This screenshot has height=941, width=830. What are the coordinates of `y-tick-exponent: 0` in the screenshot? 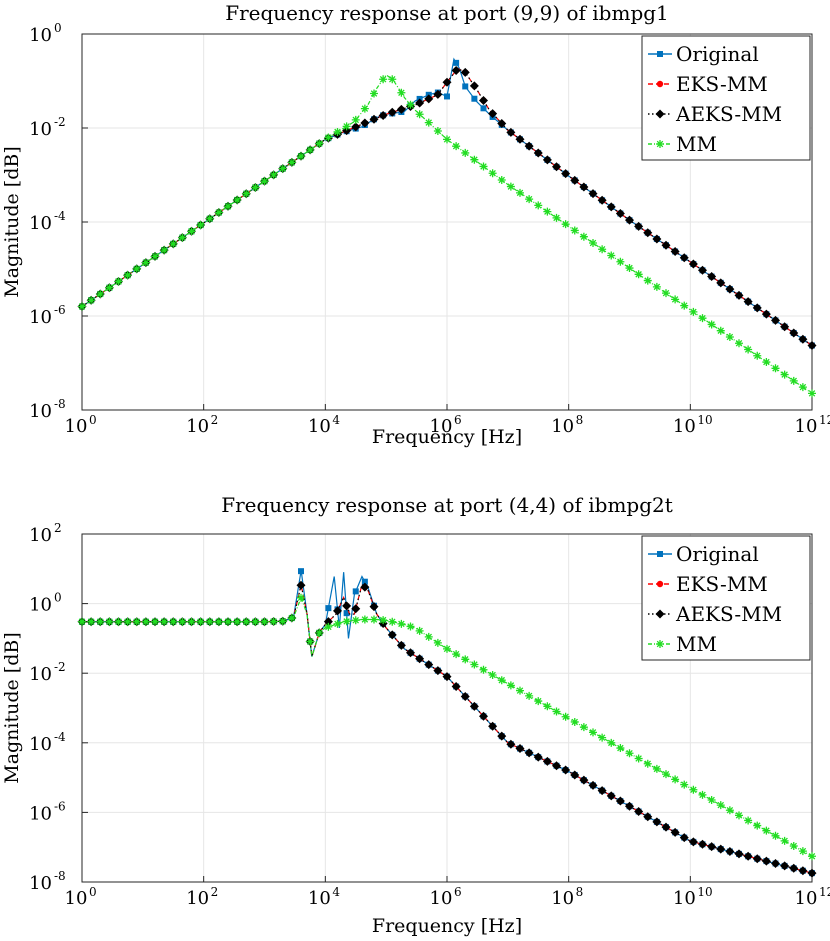 It's located at (58, 598).